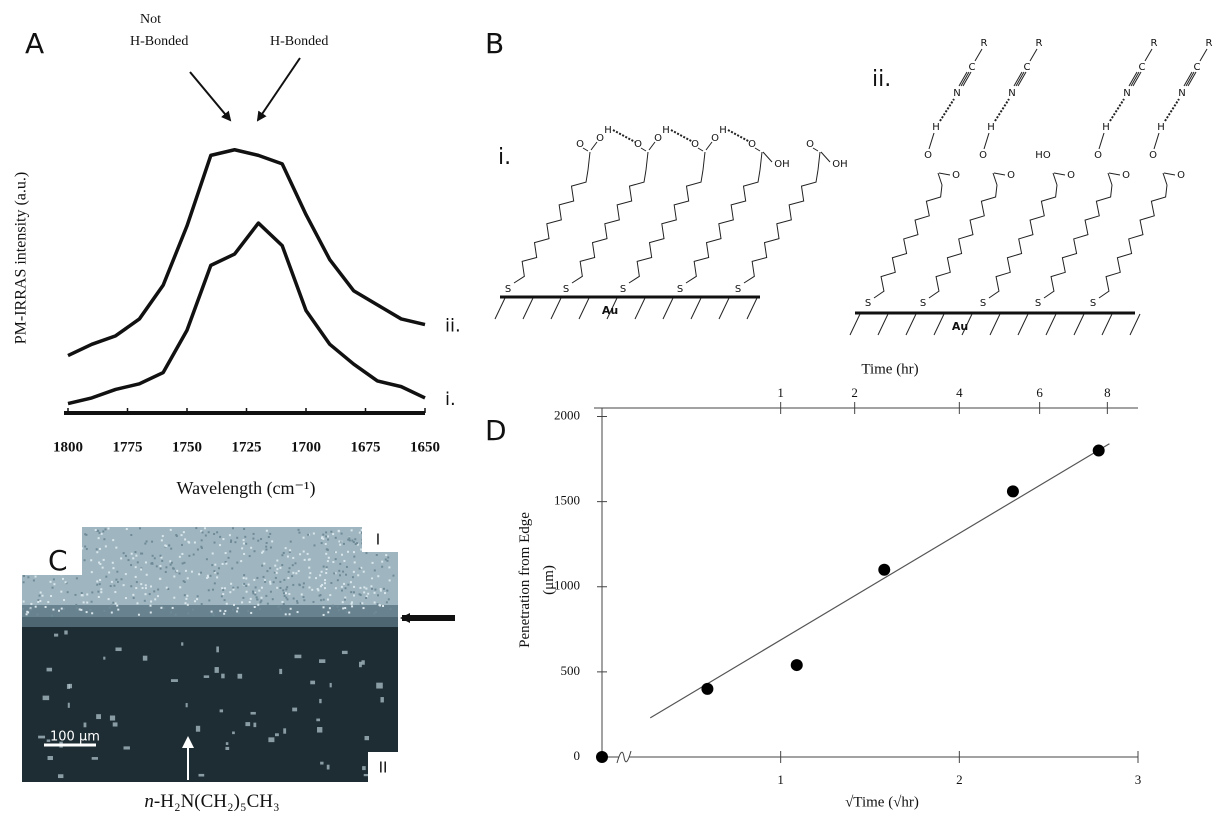  What do you see at coordinates (960, 326) in the screenshot?
I see `surface-label: Au` at bounding box center [960, 326].